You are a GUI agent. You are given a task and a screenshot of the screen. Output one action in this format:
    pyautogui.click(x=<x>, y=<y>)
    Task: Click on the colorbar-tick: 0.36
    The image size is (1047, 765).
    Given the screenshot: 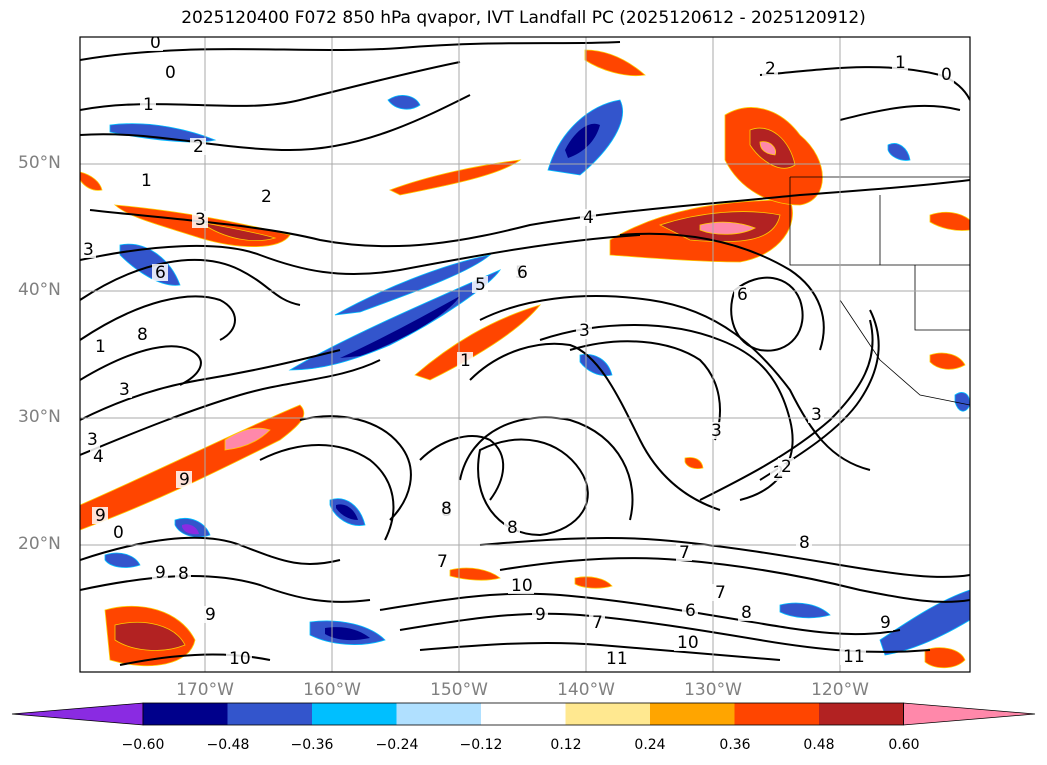 What is the action you would take?
    pyautogui.click(x=735, y=745)
    